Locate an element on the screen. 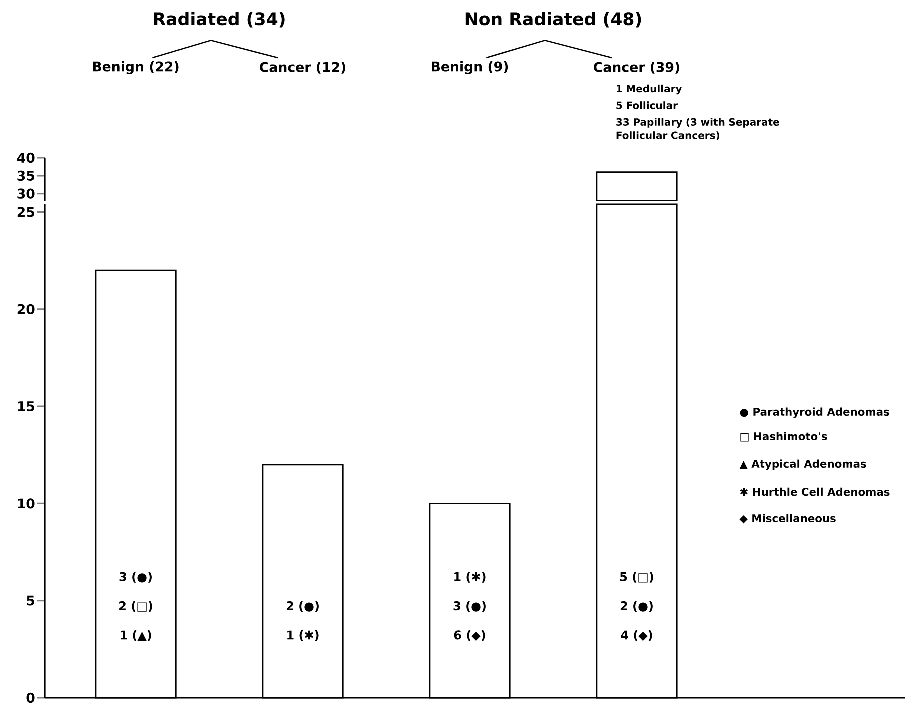  text: 5 Follicular is located at coordinates (647, 106).